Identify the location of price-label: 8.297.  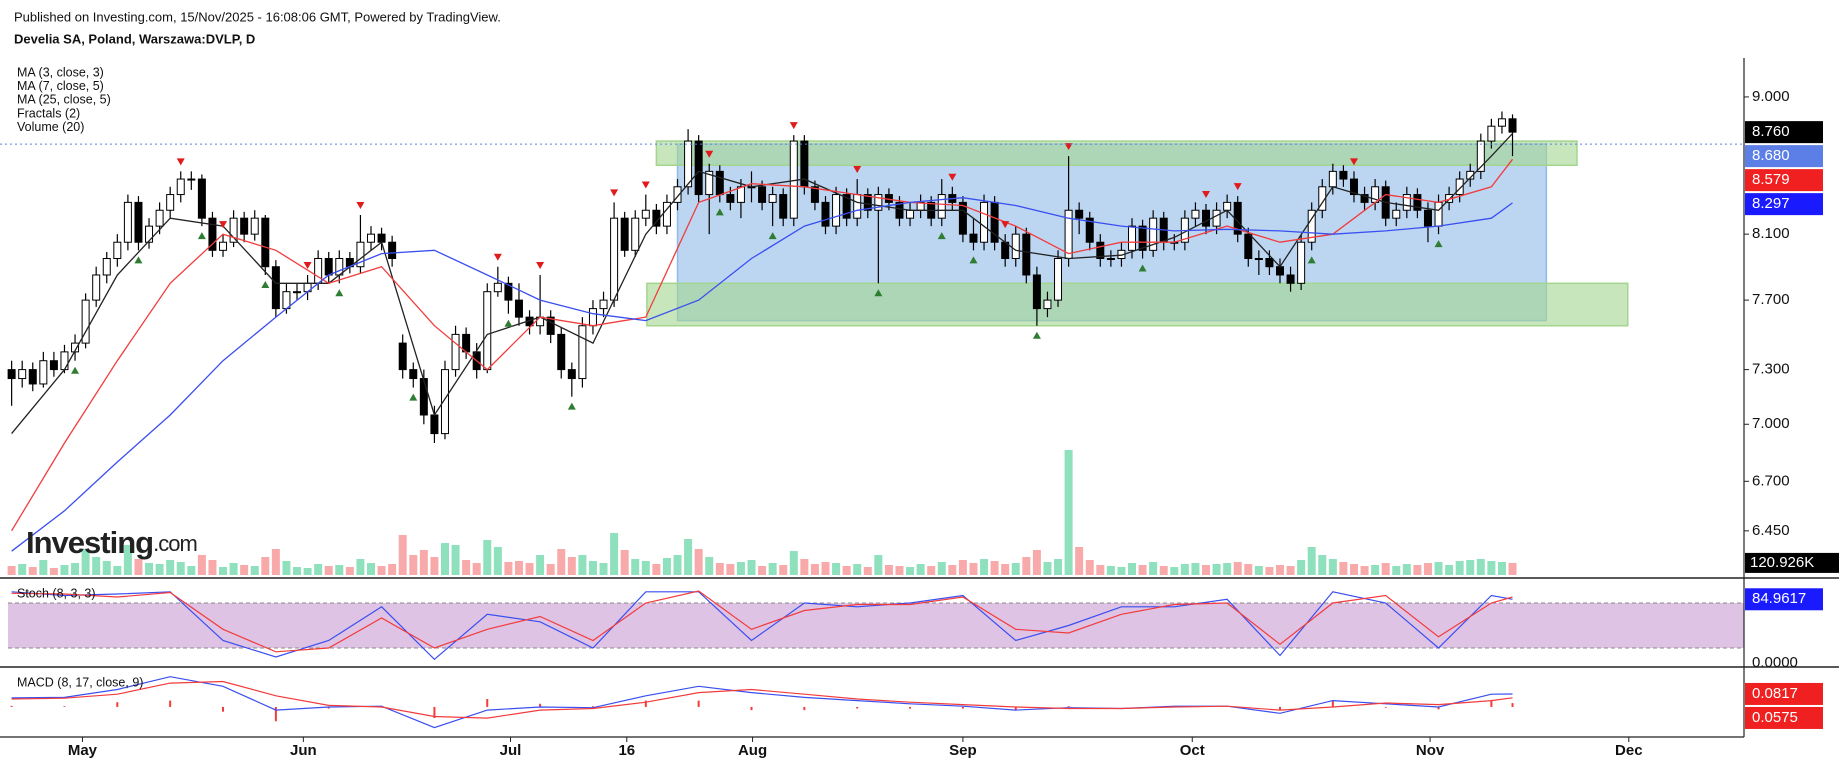
(1771, 203).